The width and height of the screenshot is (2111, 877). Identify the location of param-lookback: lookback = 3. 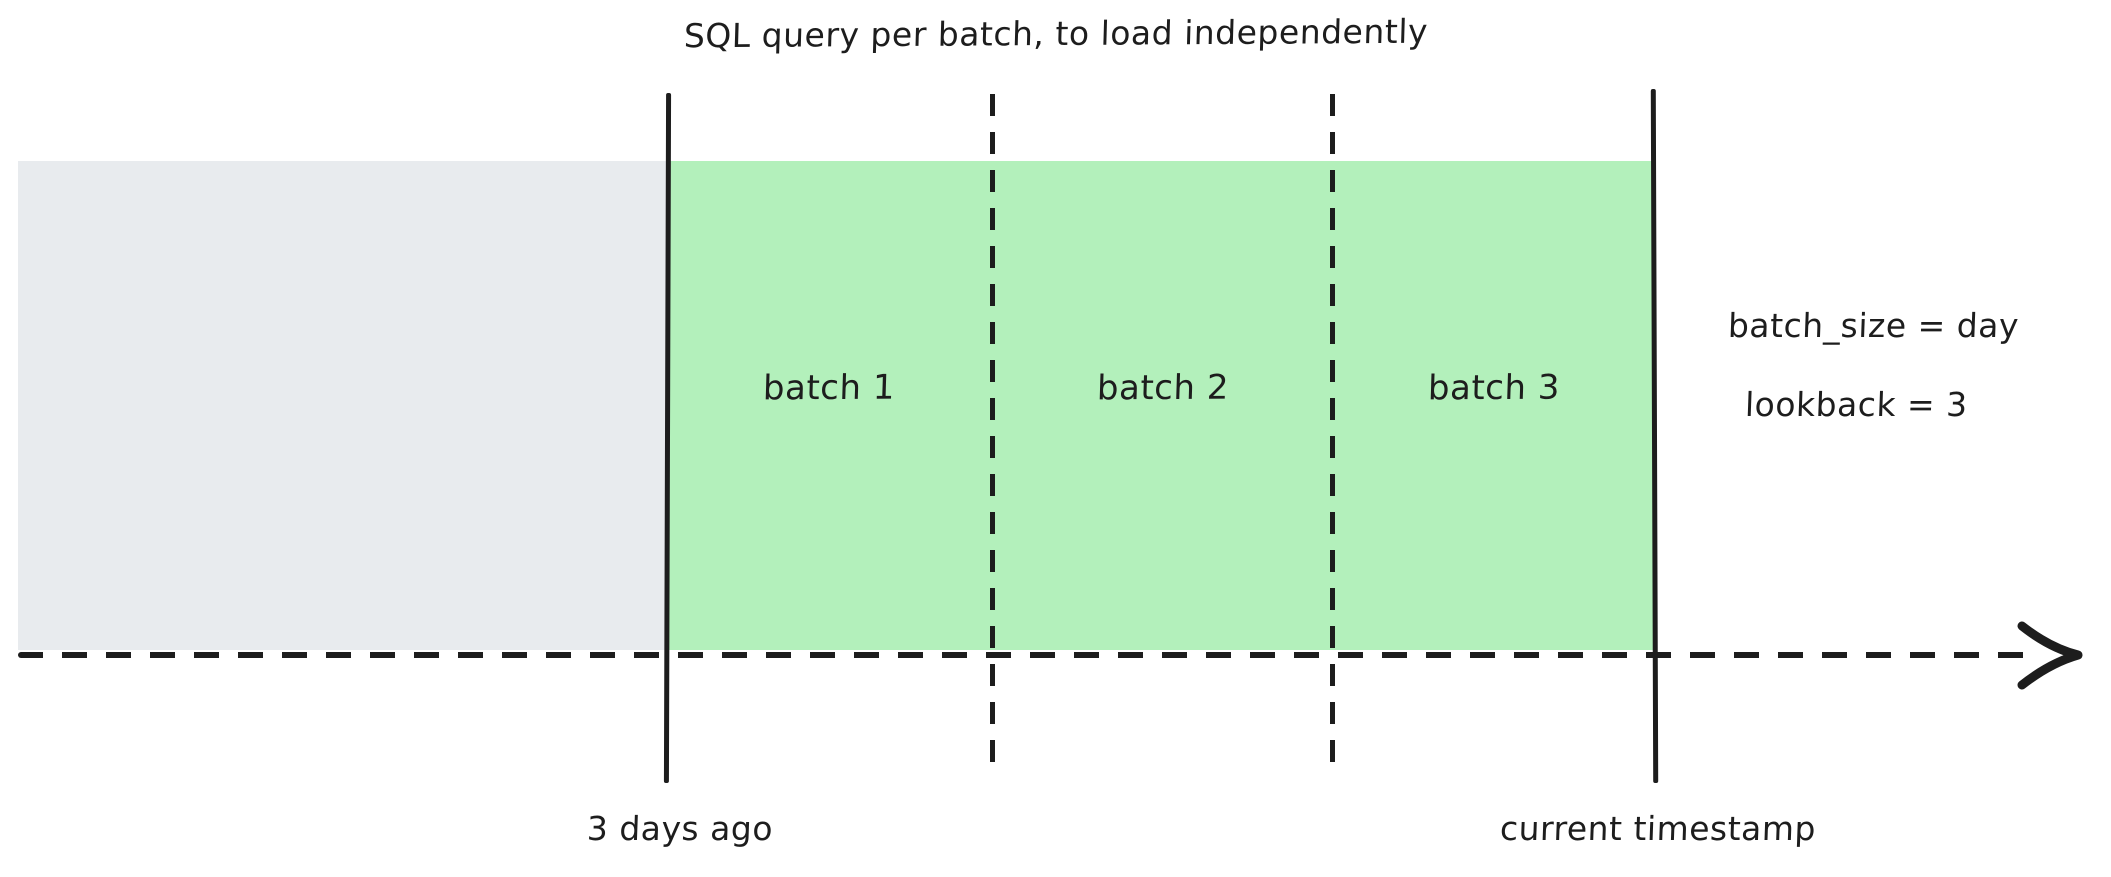
(1856, 404).